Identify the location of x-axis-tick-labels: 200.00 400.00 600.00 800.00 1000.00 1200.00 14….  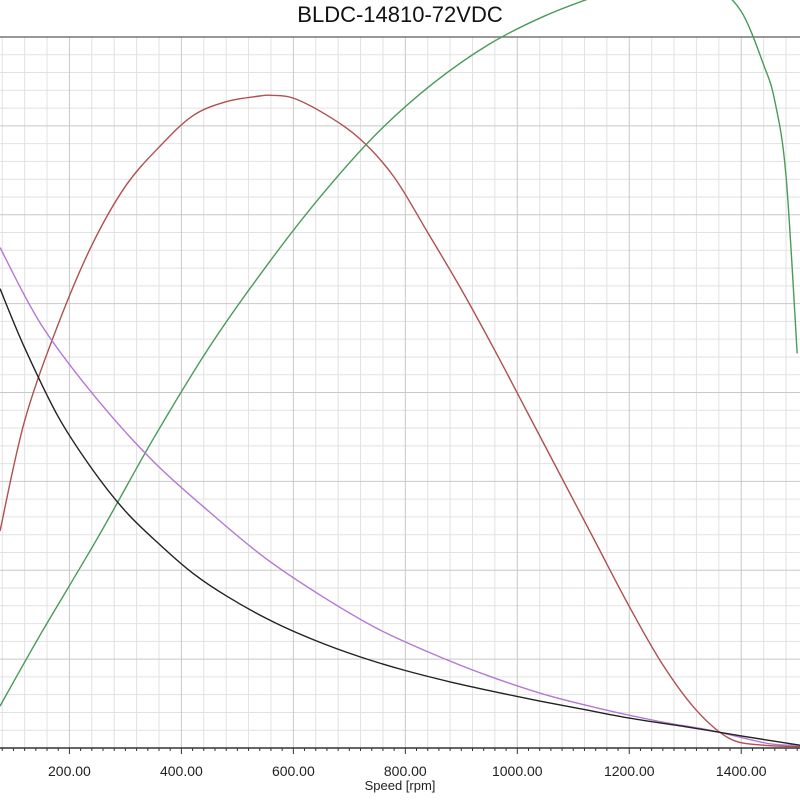
(407, 771).